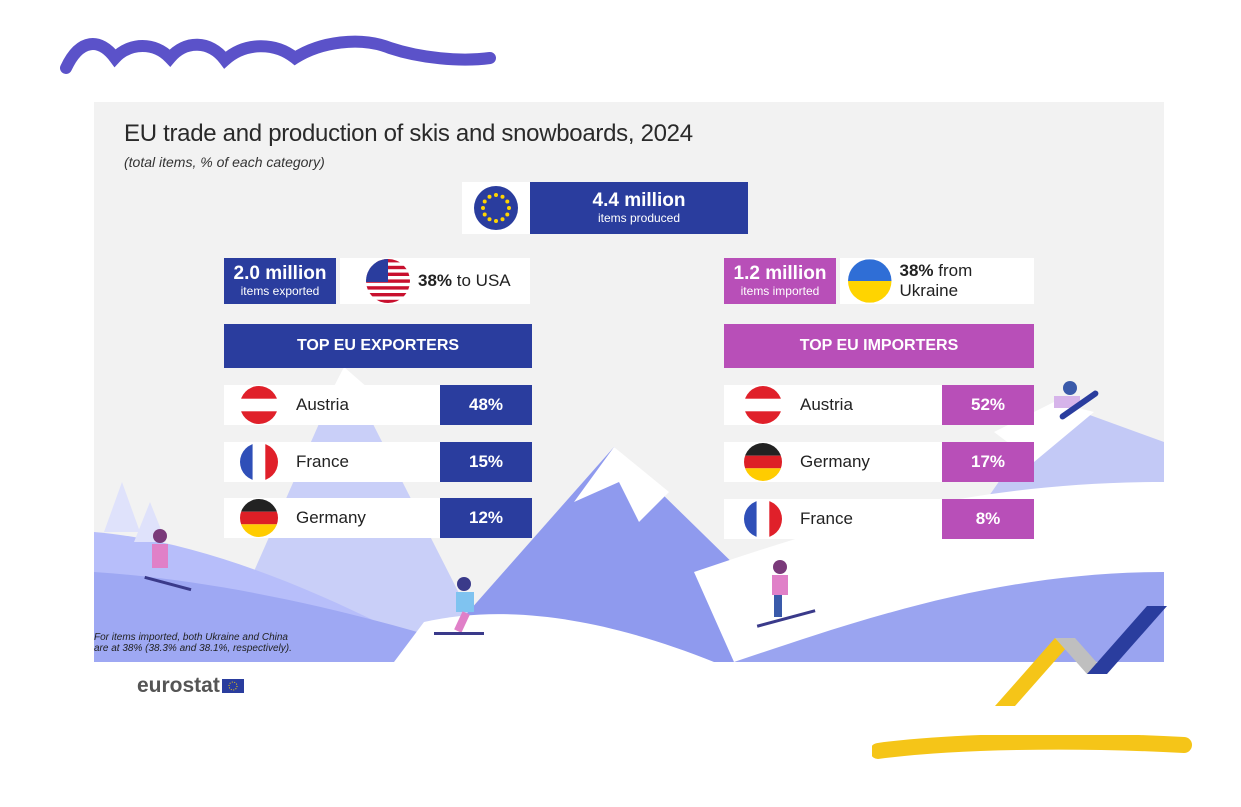 This screenshot has width=1241, height=807. I want to click on exporter-row-1-flag, so click(259, 405).